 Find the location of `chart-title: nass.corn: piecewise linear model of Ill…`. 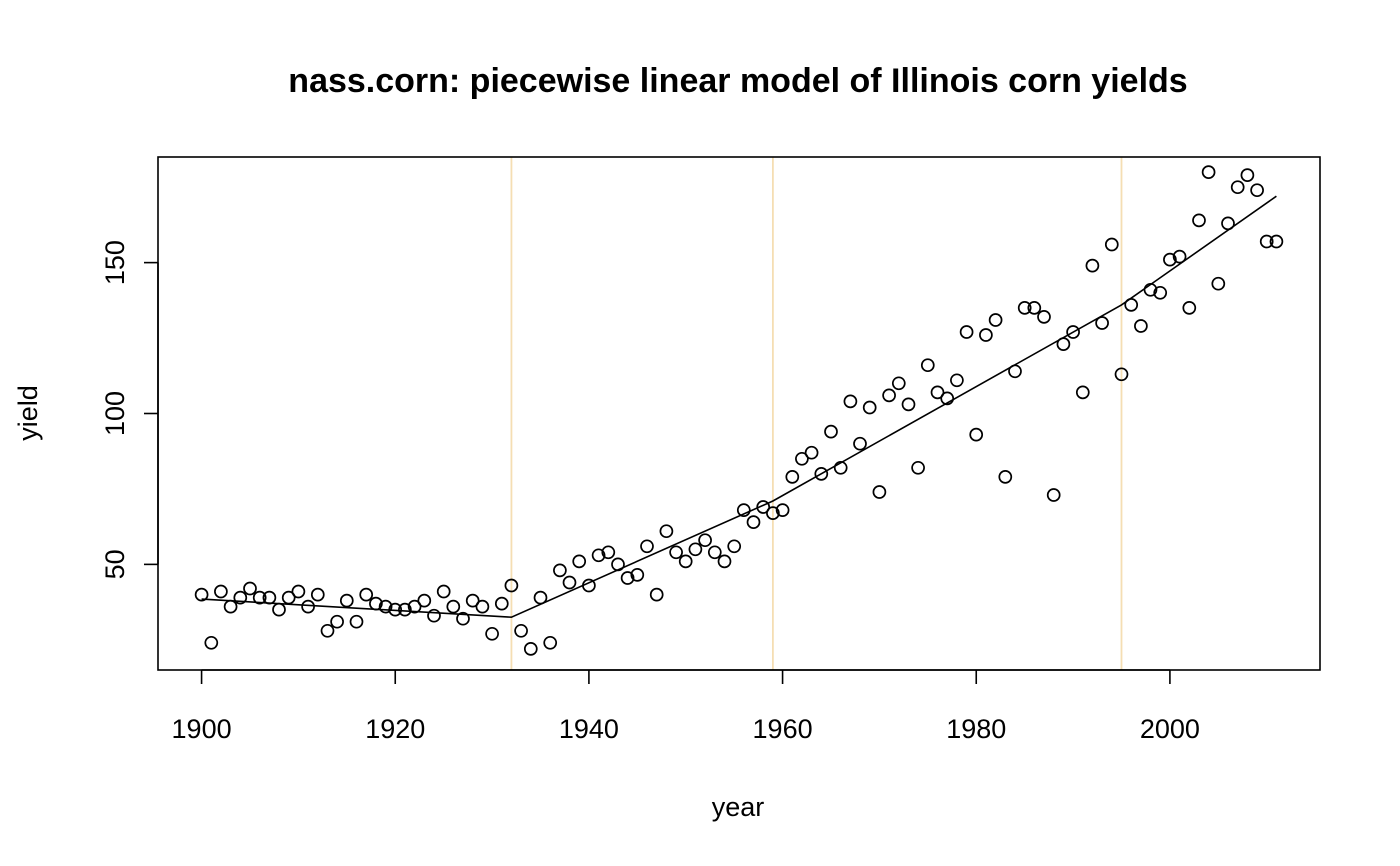

chart-title: nass.corn: piecewise linear model of Ill… is located at coordinates (737, 81).